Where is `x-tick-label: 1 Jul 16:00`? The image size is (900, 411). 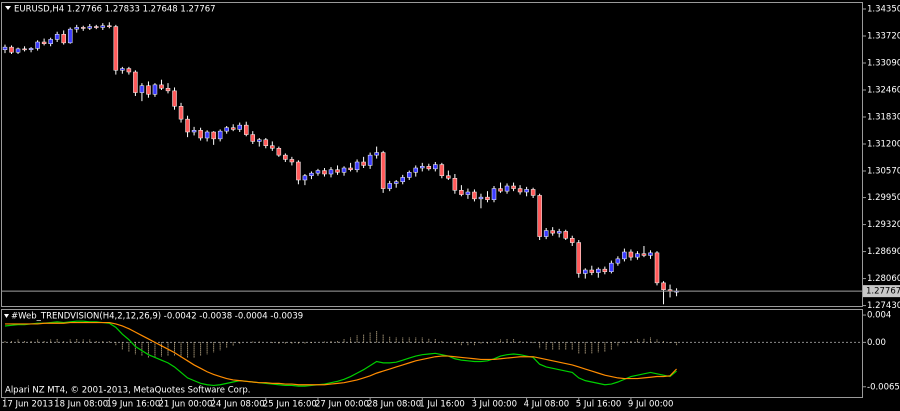 x-tick-label: 1 Jul 16:00 is located at coordinates (442, 405).